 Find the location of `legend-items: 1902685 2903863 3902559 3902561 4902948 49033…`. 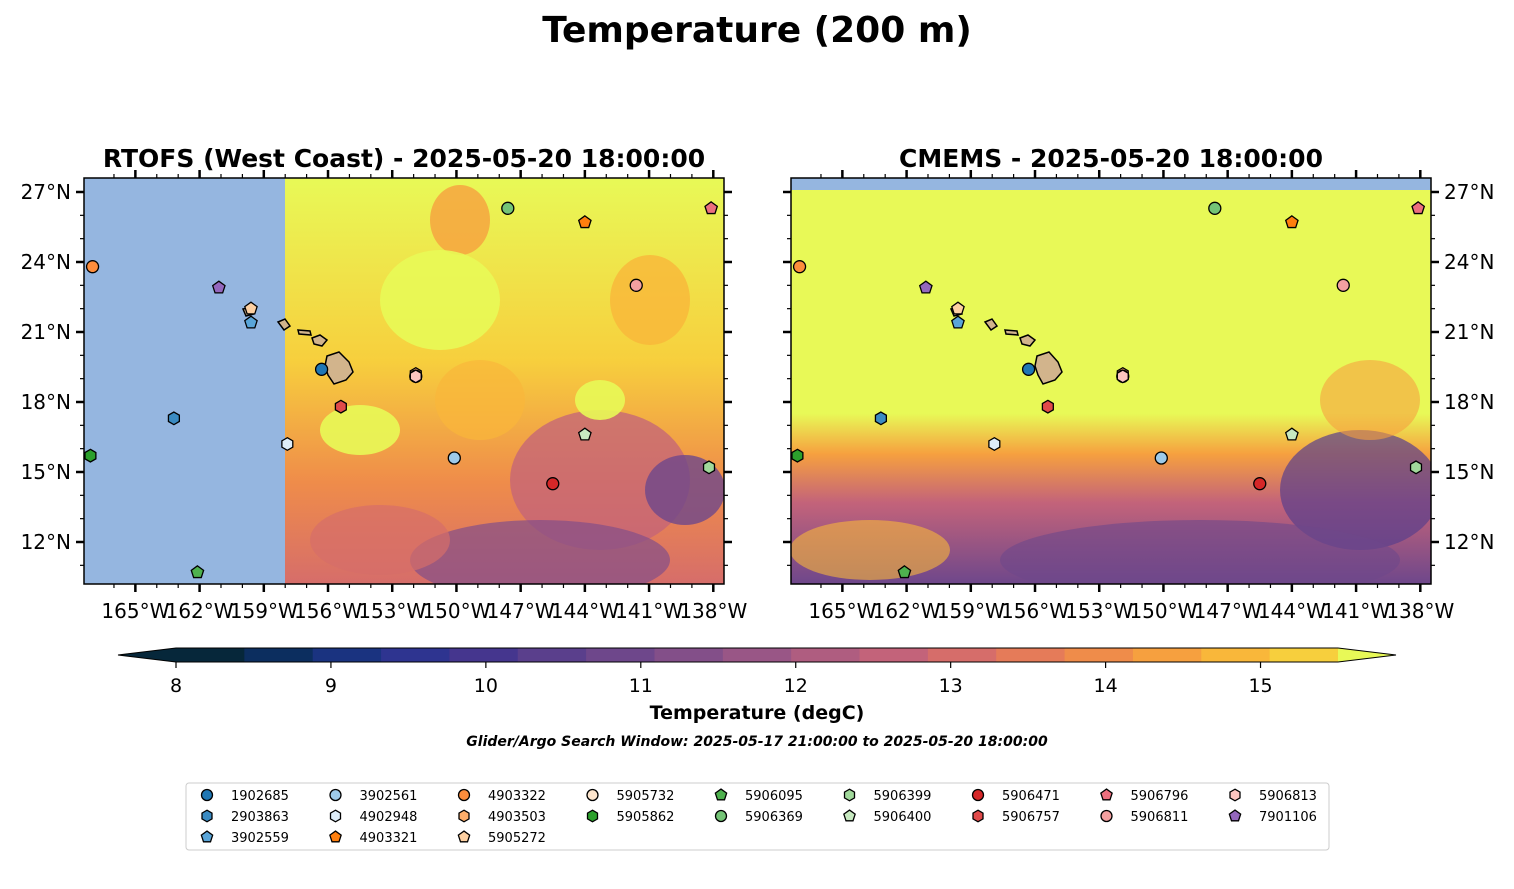

legend-items: 1902685 2903863 3902559 3902561 4902948 49033… is located at coordinates (758, 817).